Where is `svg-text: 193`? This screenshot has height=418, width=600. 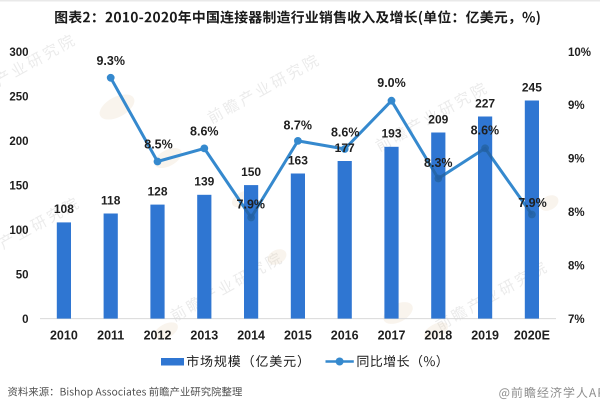
svg-text: 193 is located at coordinates (391, 134).